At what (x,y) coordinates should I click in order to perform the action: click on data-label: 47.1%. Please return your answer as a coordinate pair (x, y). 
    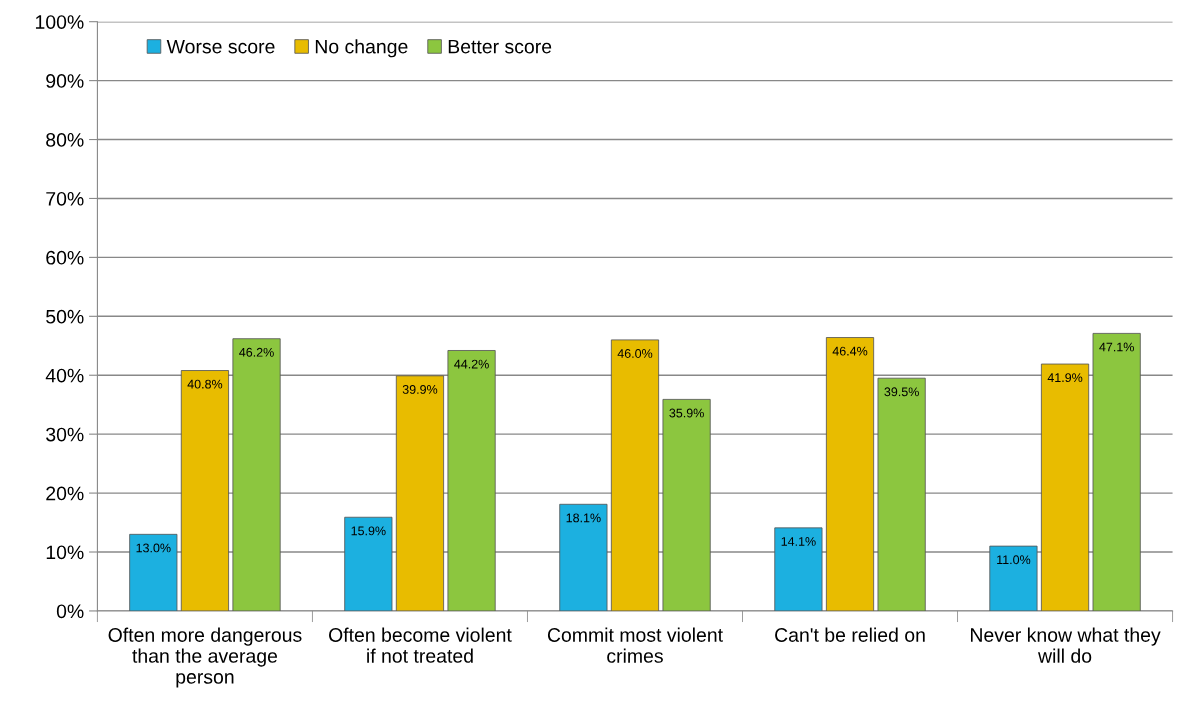
    Looking at the image, I should click on (1116, 347).